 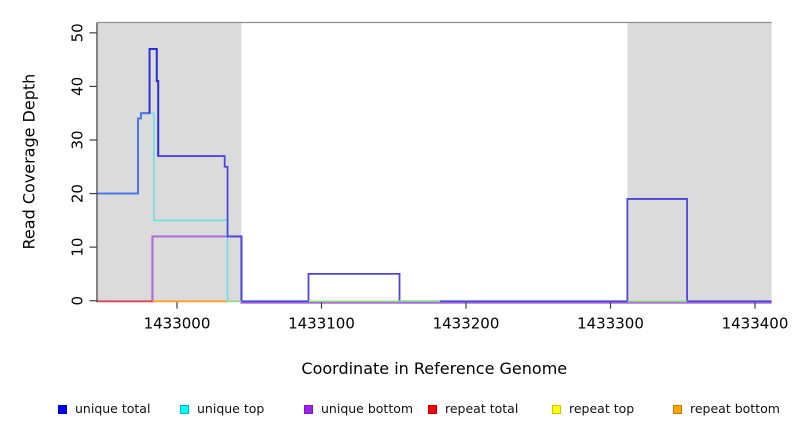 I want to click on legend-swatch-repeat-top, so click(x=556, y=409).